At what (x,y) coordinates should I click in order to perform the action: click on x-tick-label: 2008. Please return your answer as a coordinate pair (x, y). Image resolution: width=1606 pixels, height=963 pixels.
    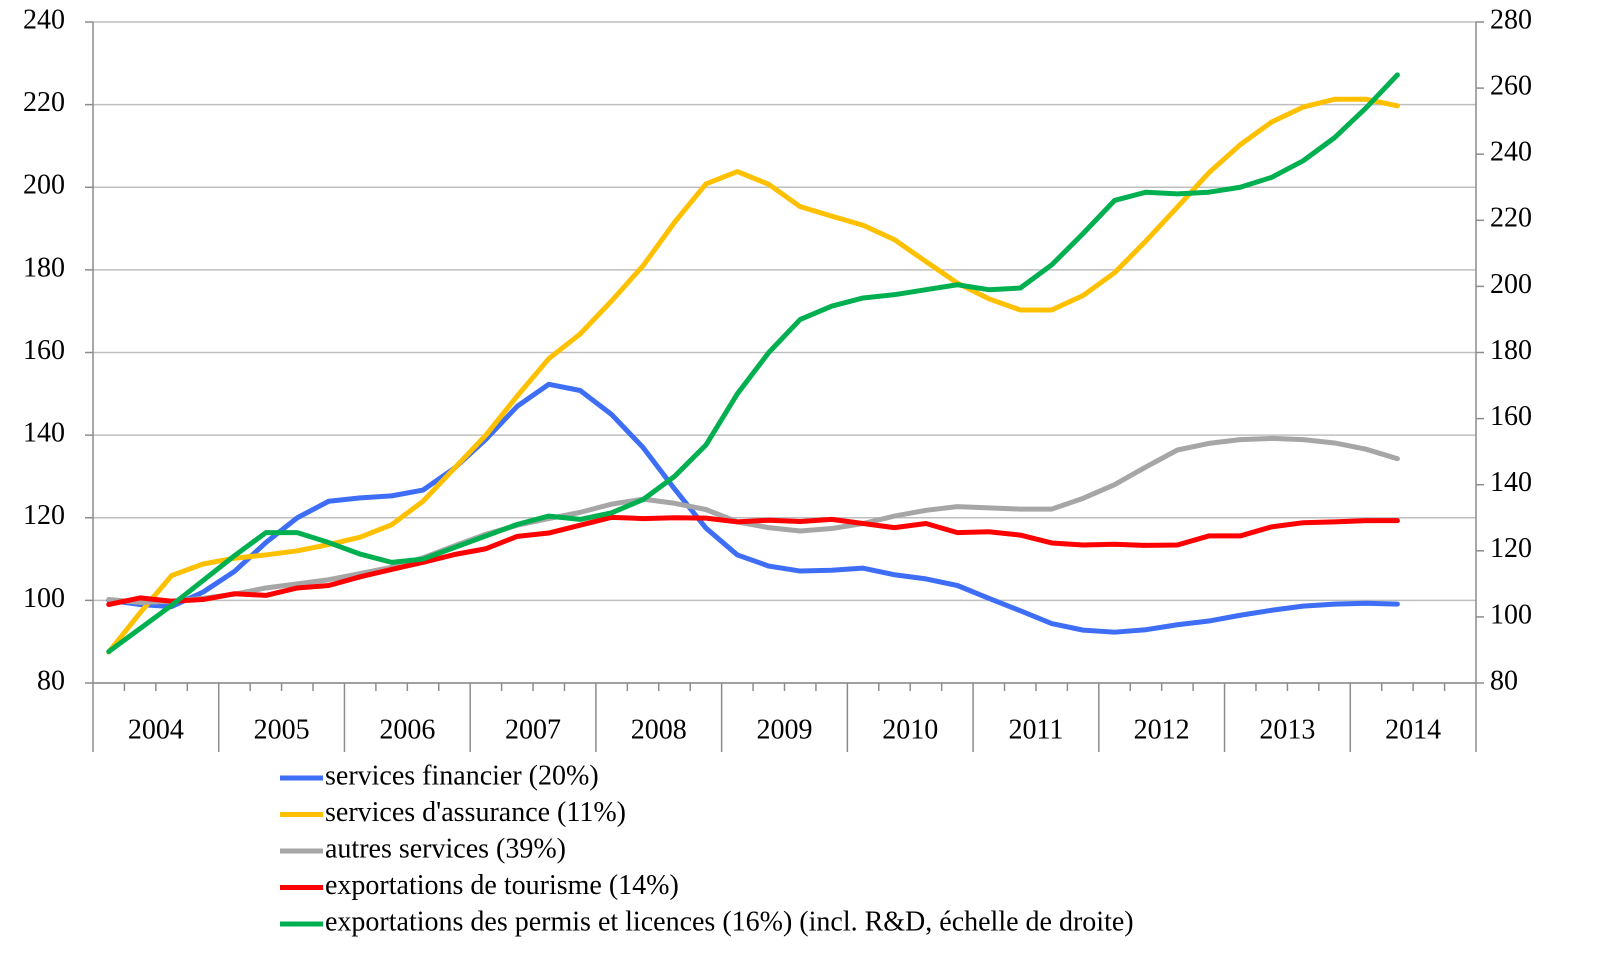
    Looking at the image, I should click on (659, 729).